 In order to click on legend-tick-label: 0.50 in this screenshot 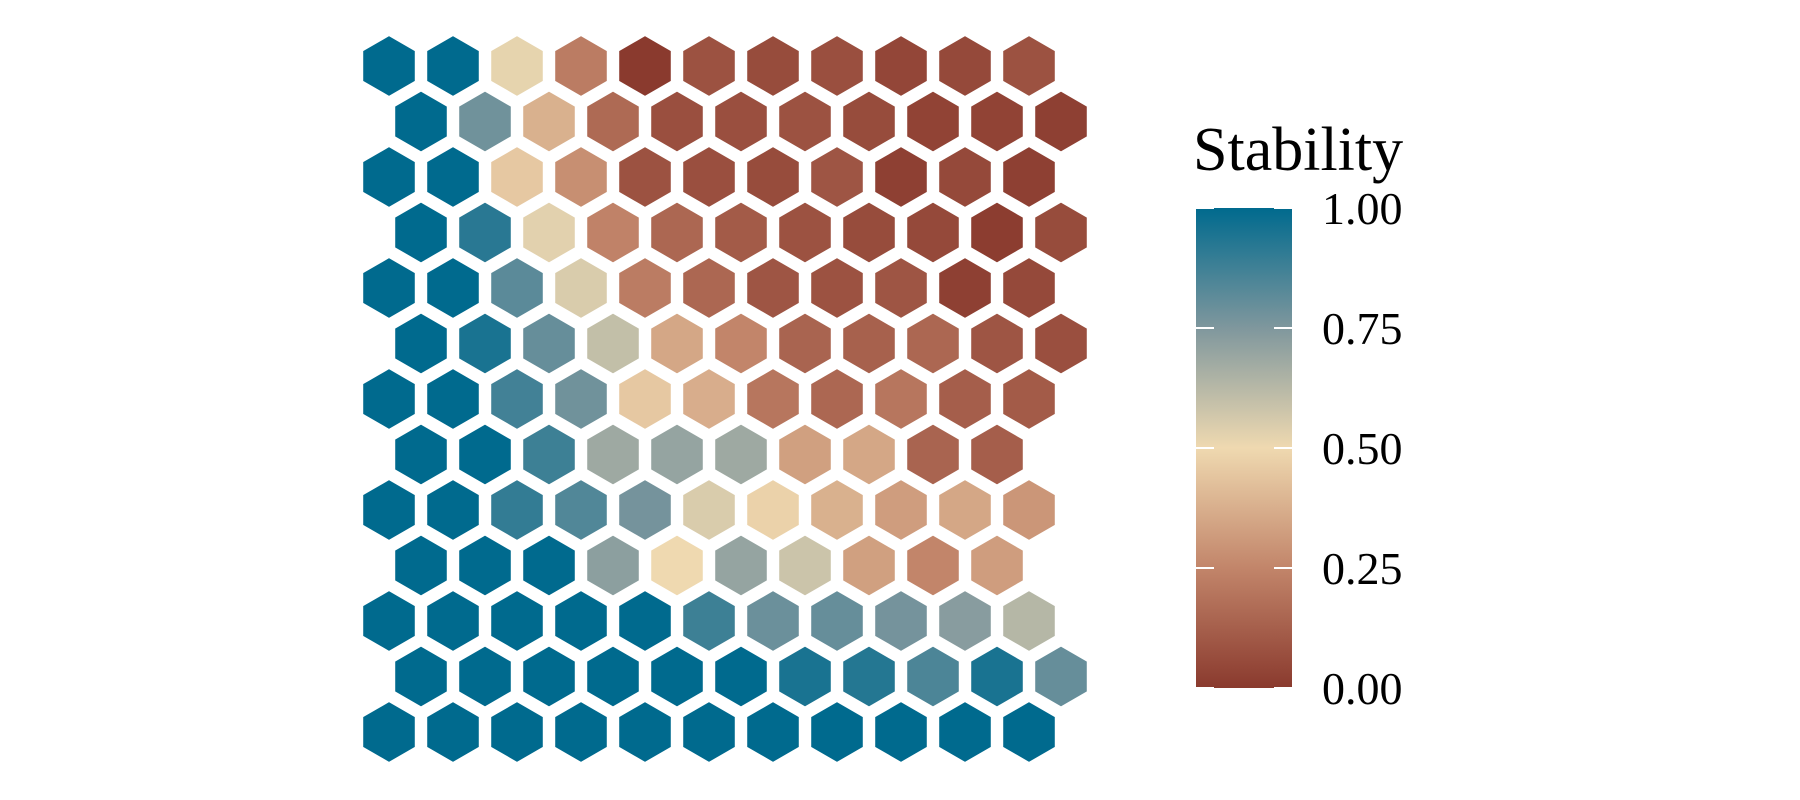, I will do `click(1362, 448)`.